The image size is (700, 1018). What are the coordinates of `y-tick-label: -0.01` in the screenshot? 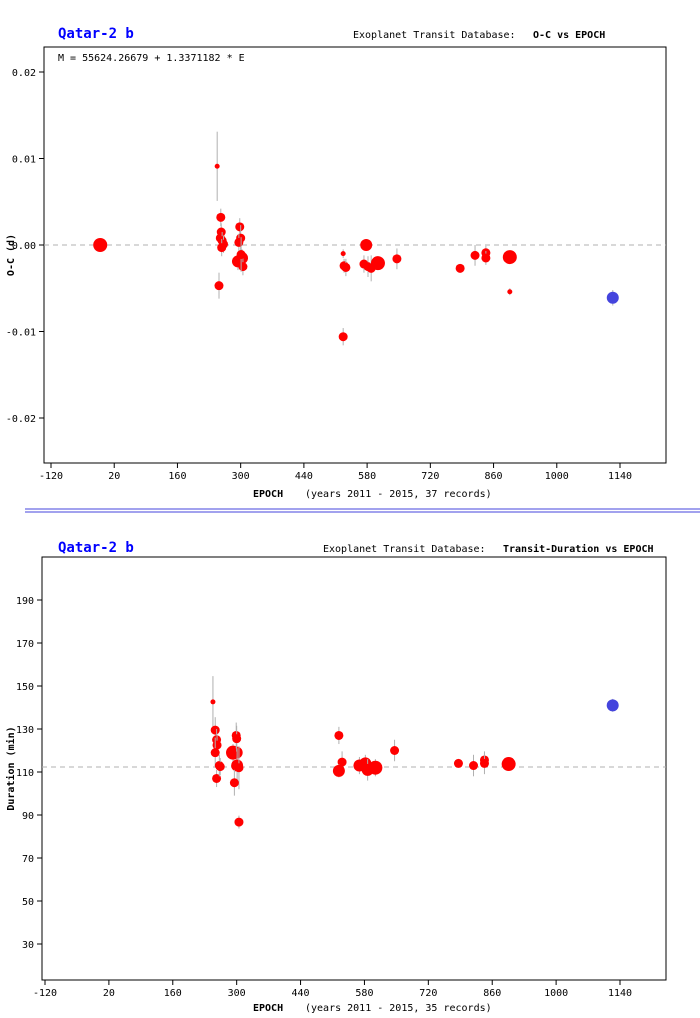 It's located at (21, 333).